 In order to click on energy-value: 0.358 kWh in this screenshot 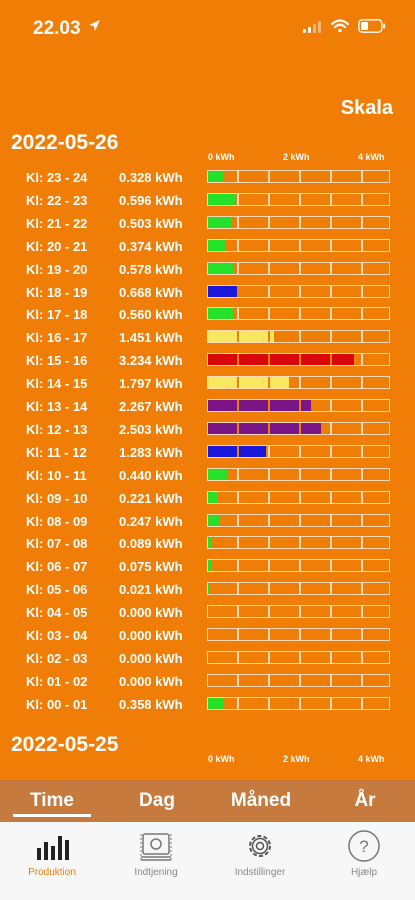, I will do `click(151, 704)`.